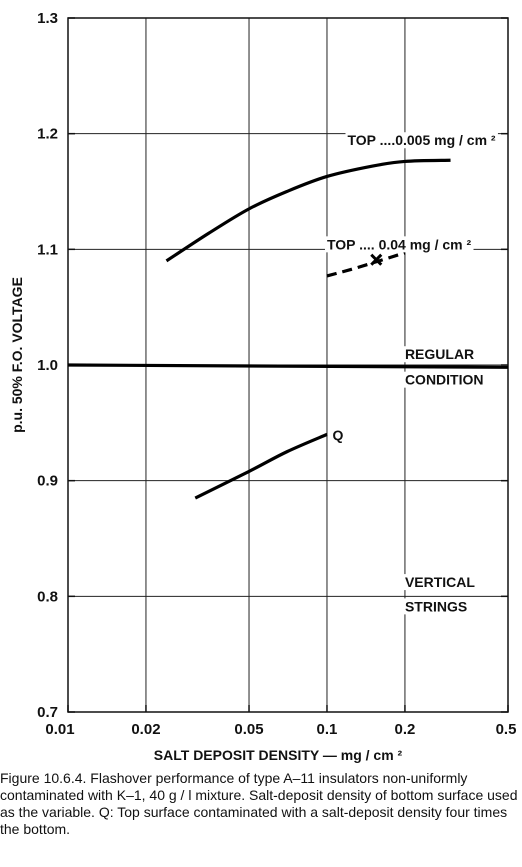 The image size is (522, 867). What do you see at coordinates (506, 729) in the screenshot?
I see `x-tick-label: 0.5` at bounding box center [506, 729].